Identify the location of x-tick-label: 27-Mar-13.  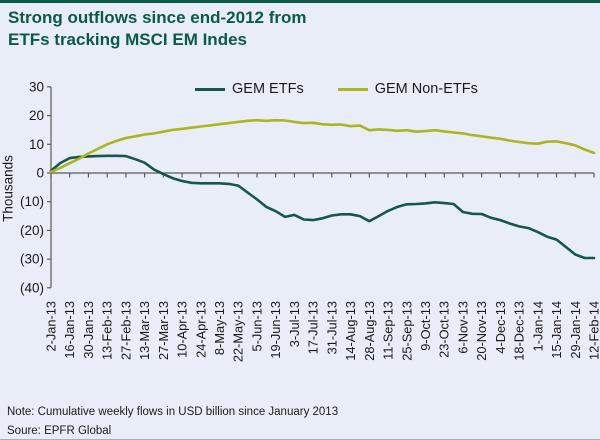
(163, 330).